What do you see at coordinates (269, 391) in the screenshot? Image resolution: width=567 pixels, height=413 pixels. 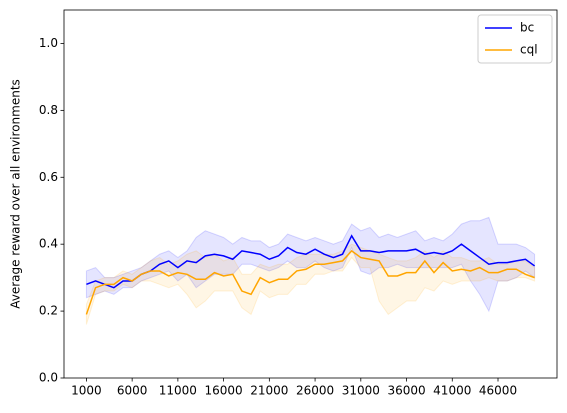 I see `x-tick-label: 21000` at bounding box center [269, 391].